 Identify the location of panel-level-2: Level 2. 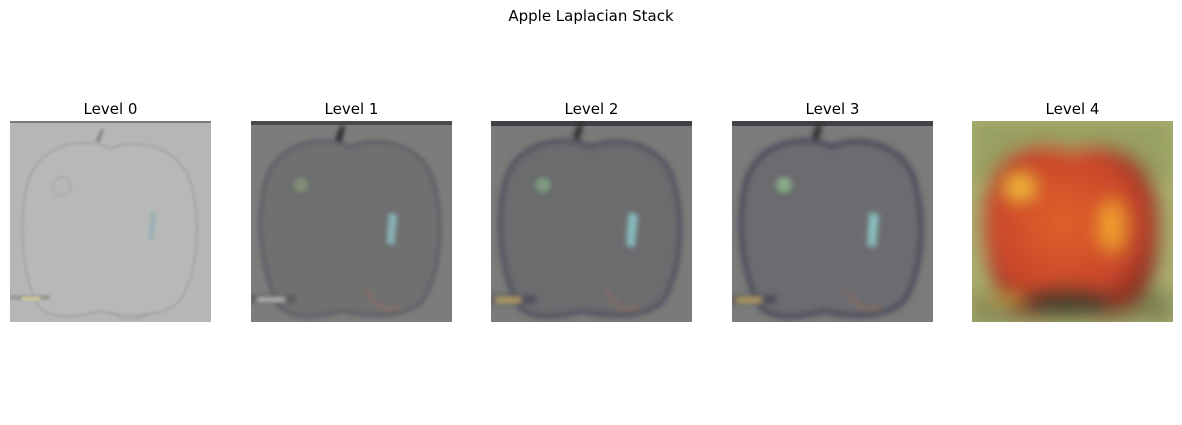
(591, 211).